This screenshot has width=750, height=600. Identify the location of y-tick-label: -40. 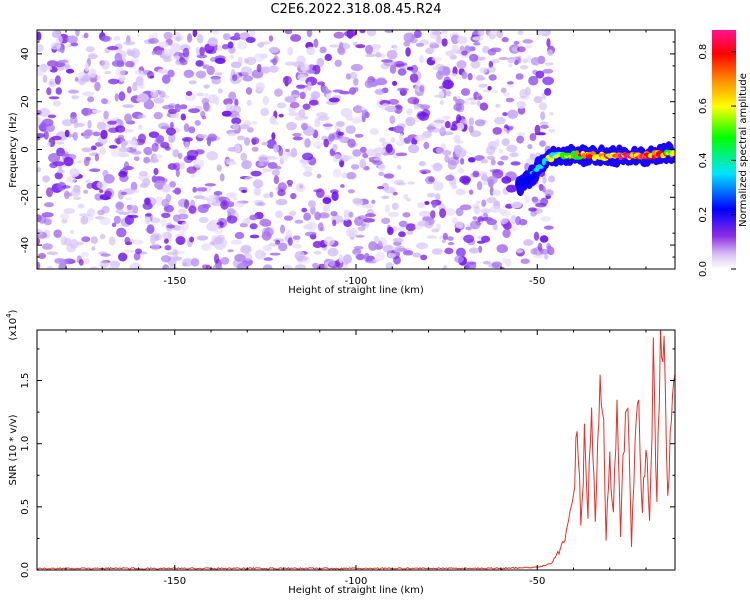
(25, 245).